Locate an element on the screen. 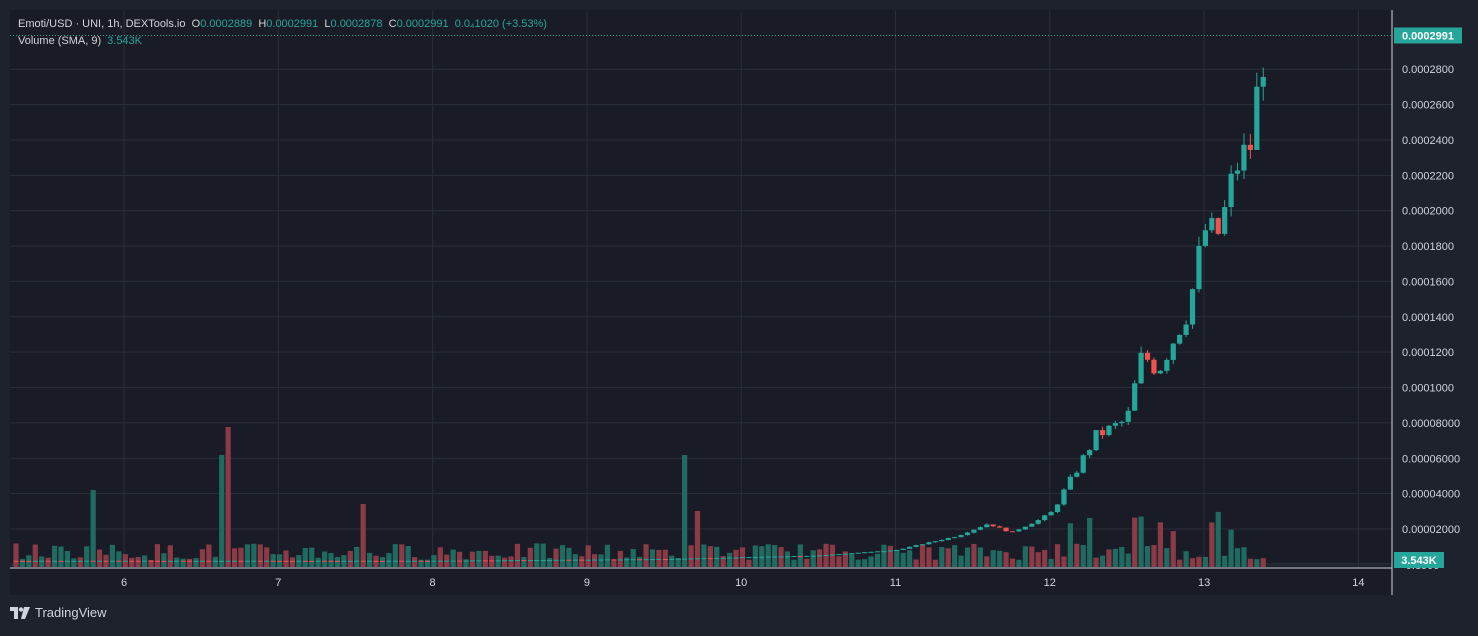 Image resolution: width=1478 pixels, height=636 pixels. price-tick-label: 0.0002000 is located at coordinates (1428, 212).